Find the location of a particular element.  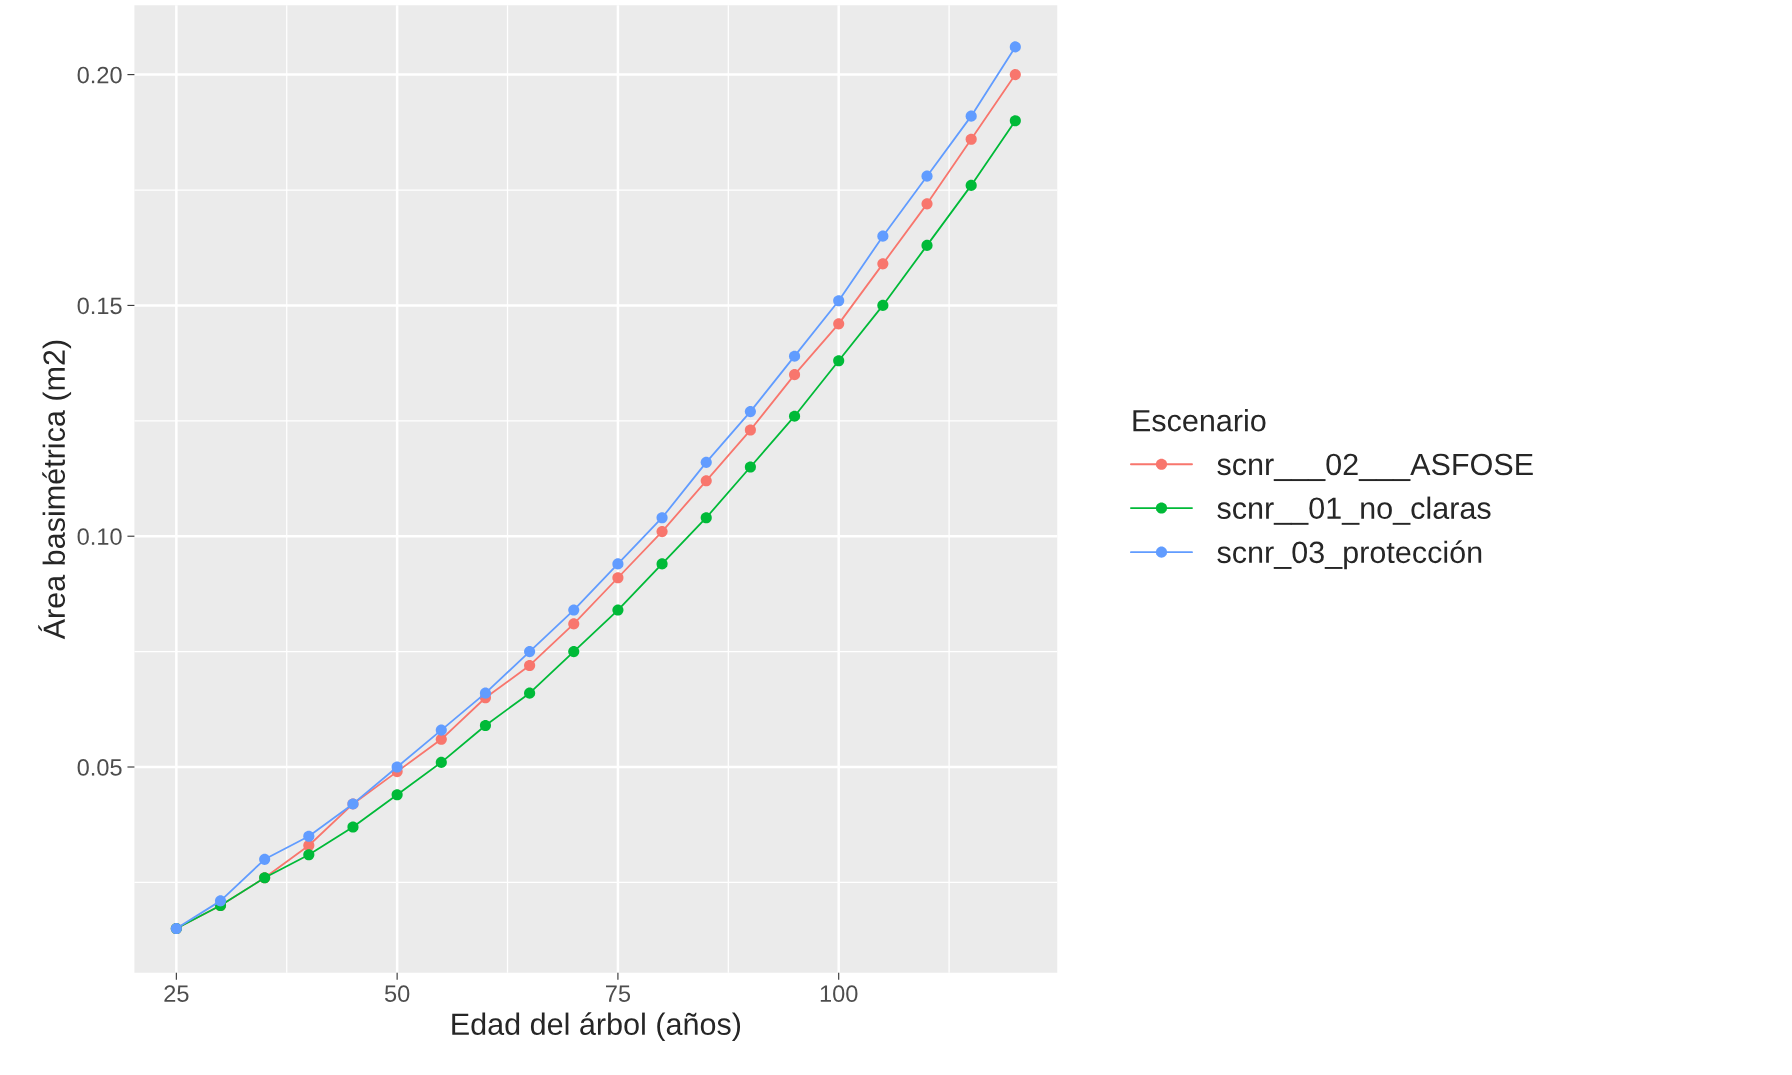

y-tick-label: 0.15 is located at coordinates (99, 306).